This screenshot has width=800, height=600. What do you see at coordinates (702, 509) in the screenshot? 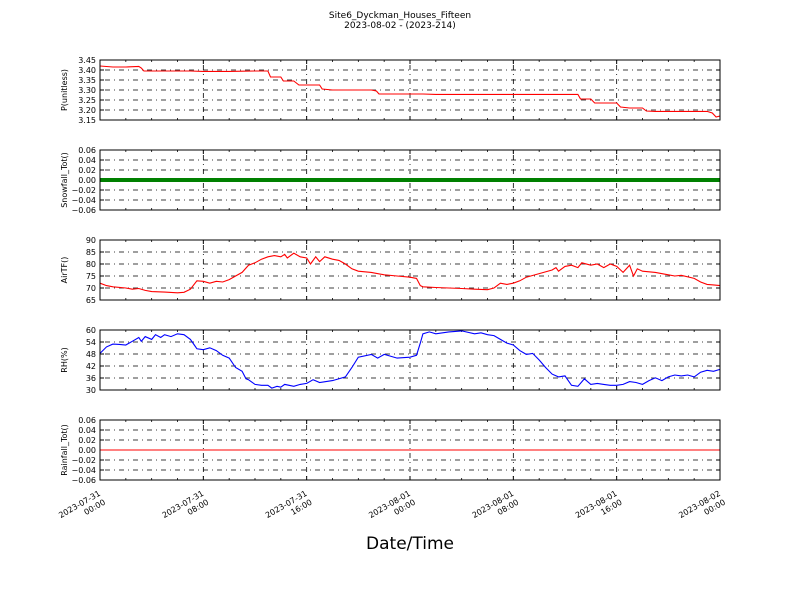
I see `x-tick-label: 2023-08-0200:00` at bounding box center [702, 509].